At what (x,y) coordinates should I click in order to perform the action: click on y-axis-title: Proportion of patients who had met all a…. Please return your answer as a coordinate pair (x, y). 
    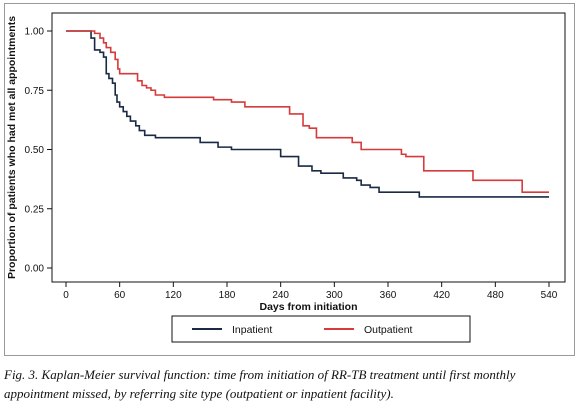
    Looking at the image, I should click on (12, 147).